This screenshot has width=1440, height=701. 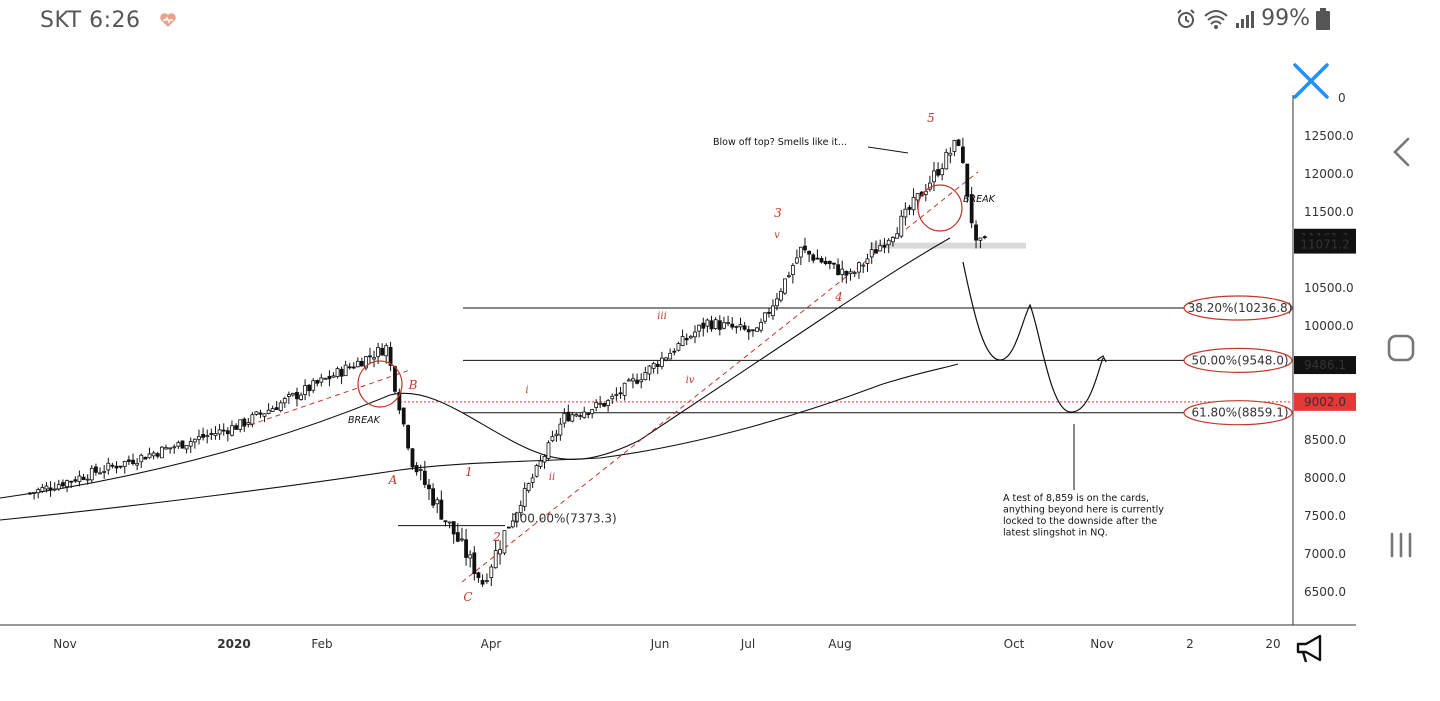 I want to click on x-tick-label: Jul, so click(x=747, y=644).